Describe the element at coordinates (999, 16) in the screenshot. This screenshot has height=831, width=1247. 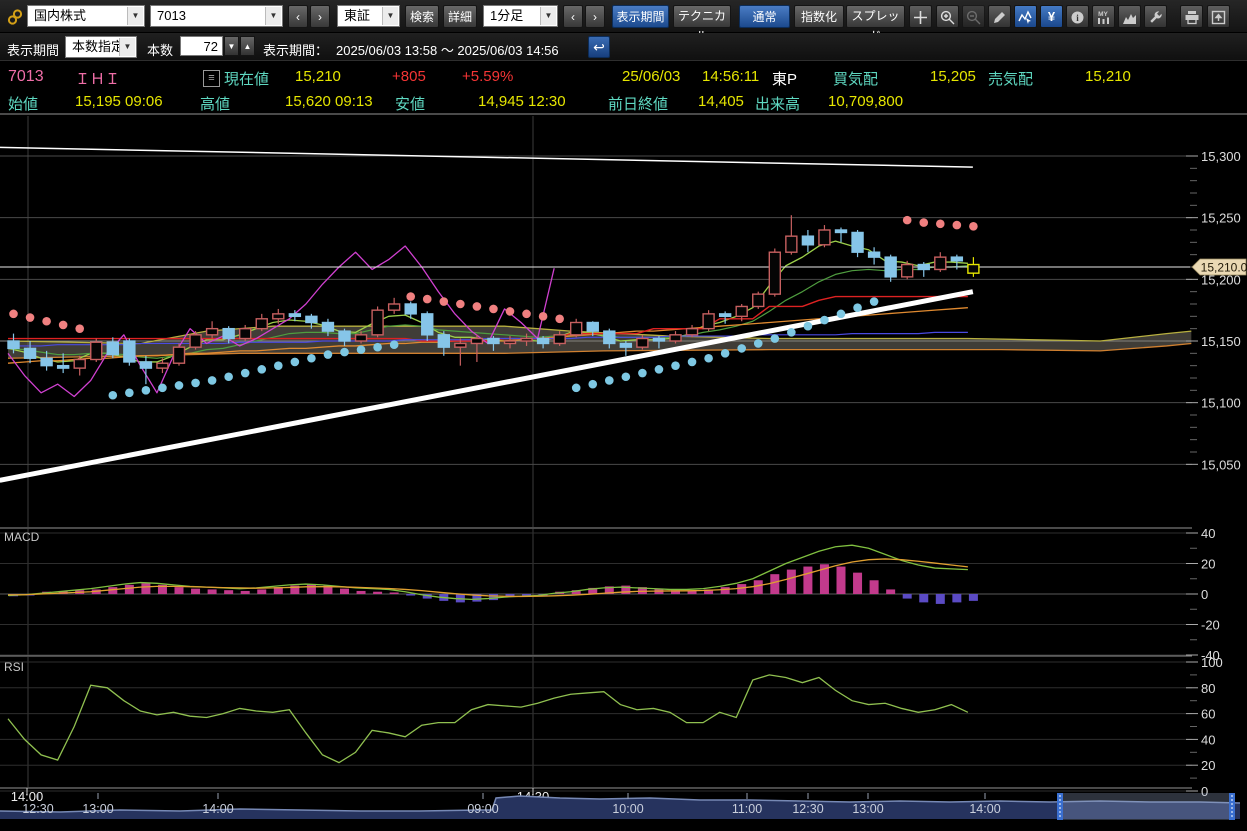
I see `draw-button` at that location.